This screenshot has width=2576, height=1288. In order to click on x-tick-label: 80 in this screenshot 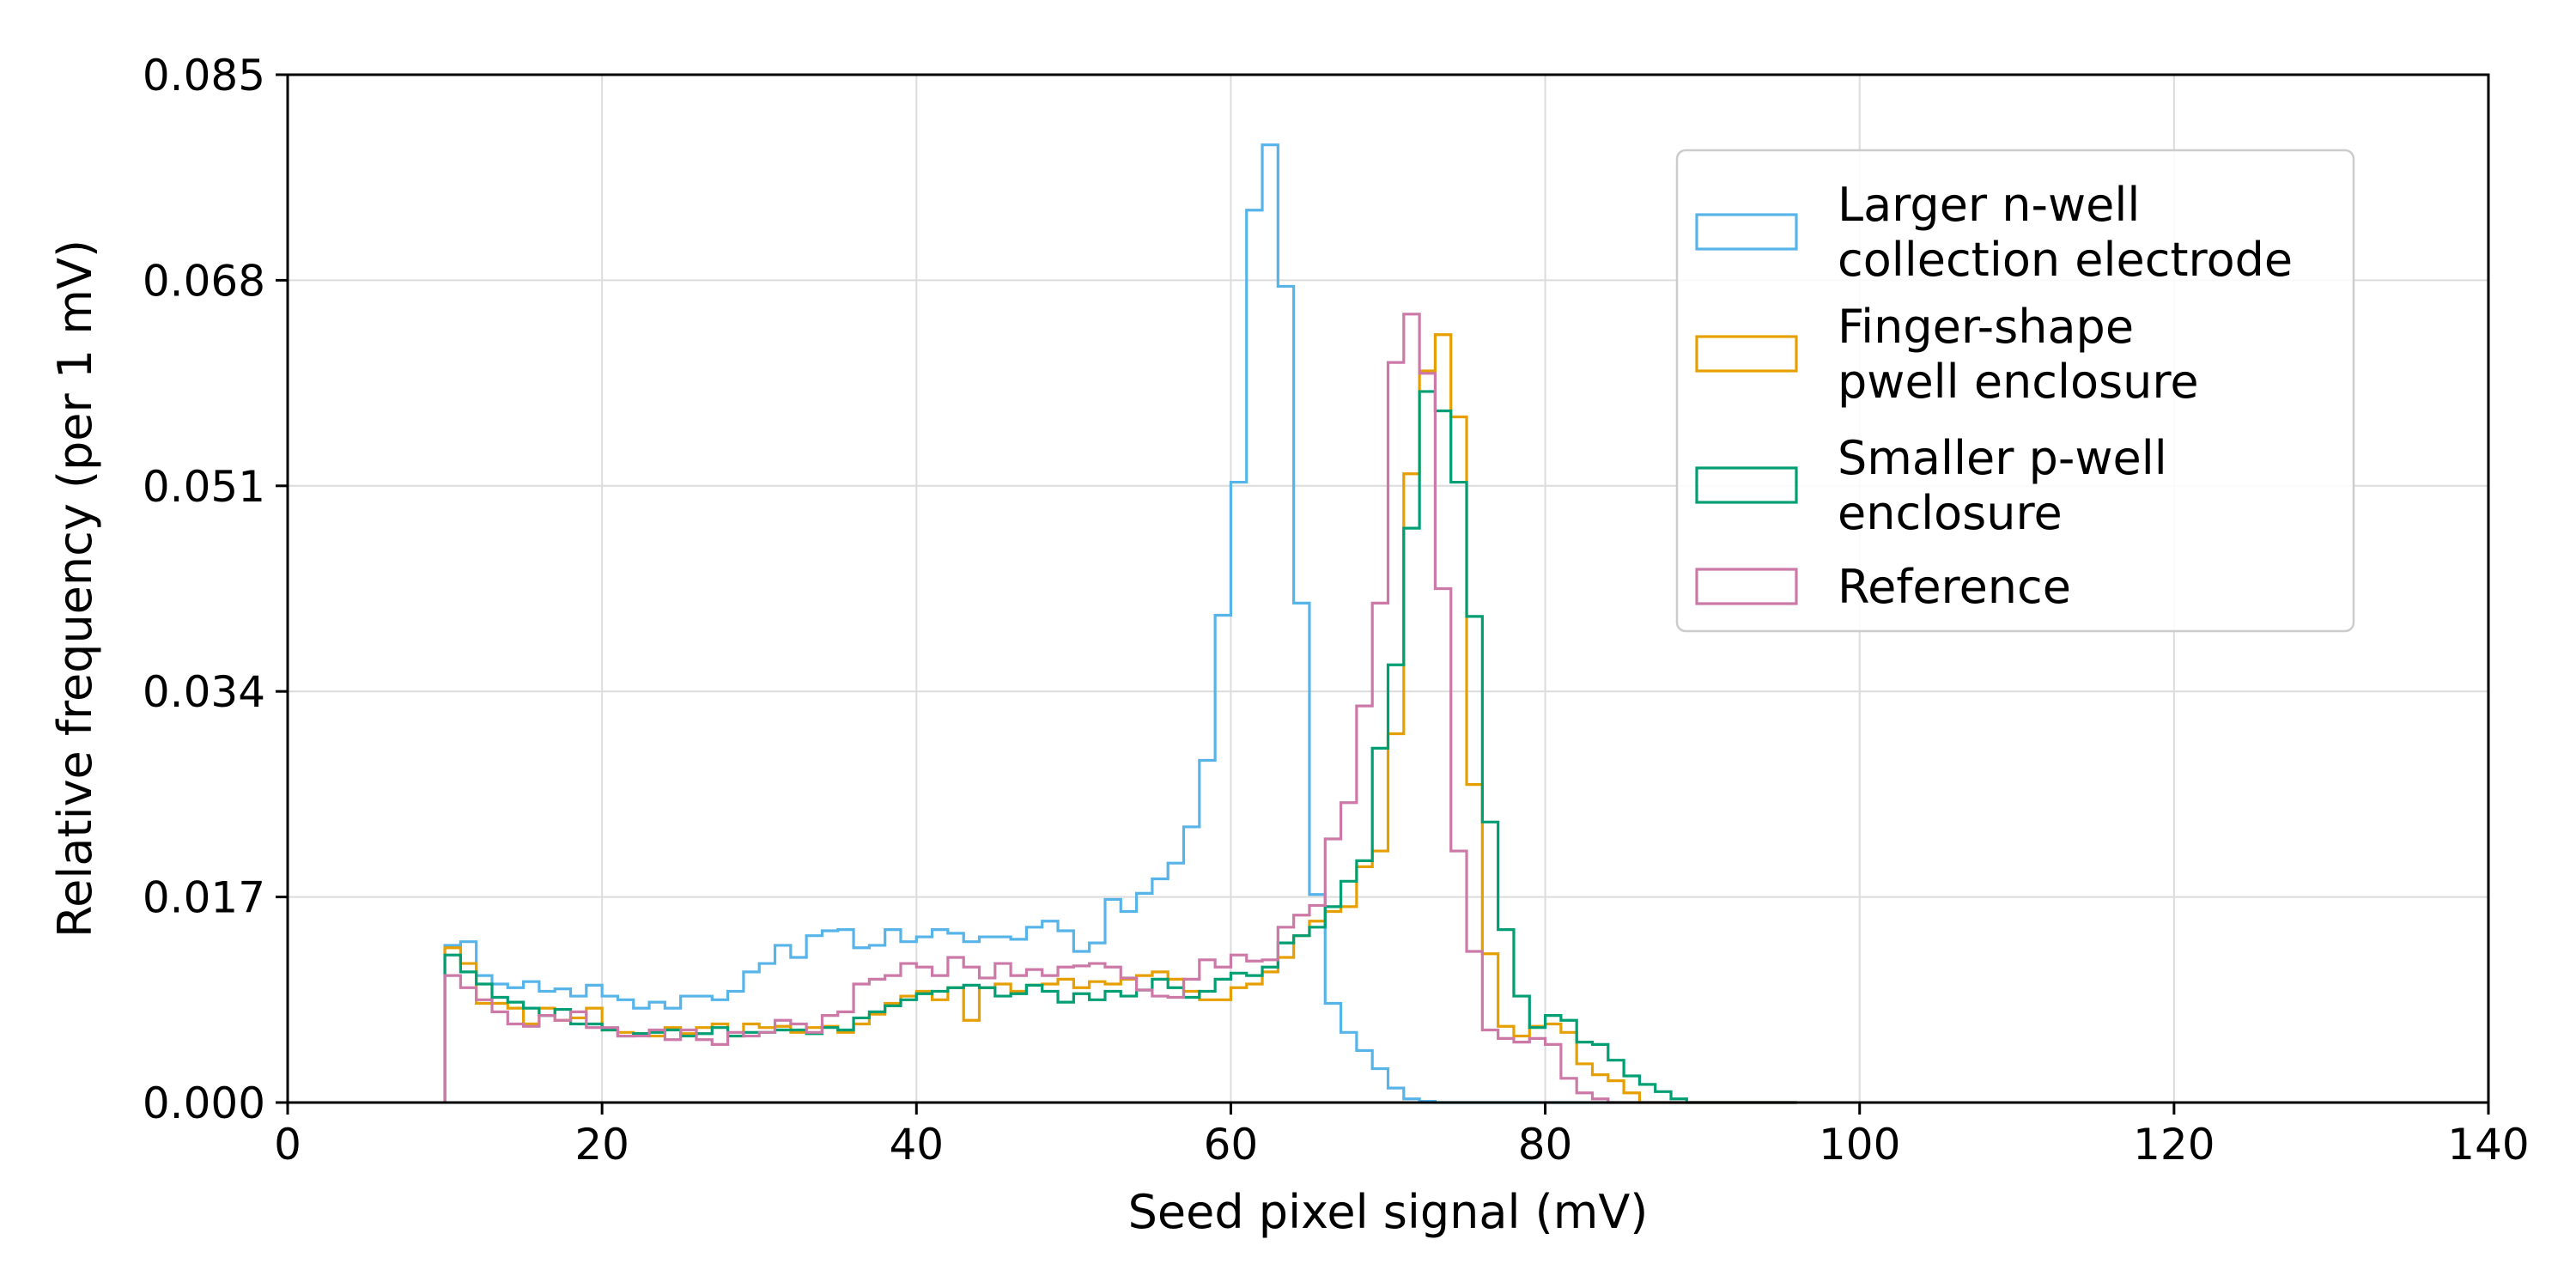, I will do `click(1546, 1145)`.